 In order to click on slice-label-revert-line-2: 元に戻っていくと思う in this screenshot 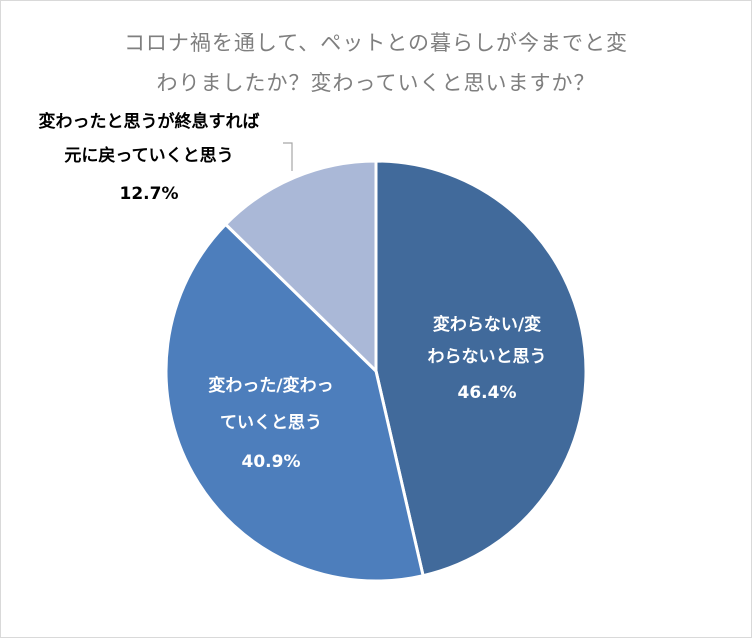, I will do `click(148, 155)`.